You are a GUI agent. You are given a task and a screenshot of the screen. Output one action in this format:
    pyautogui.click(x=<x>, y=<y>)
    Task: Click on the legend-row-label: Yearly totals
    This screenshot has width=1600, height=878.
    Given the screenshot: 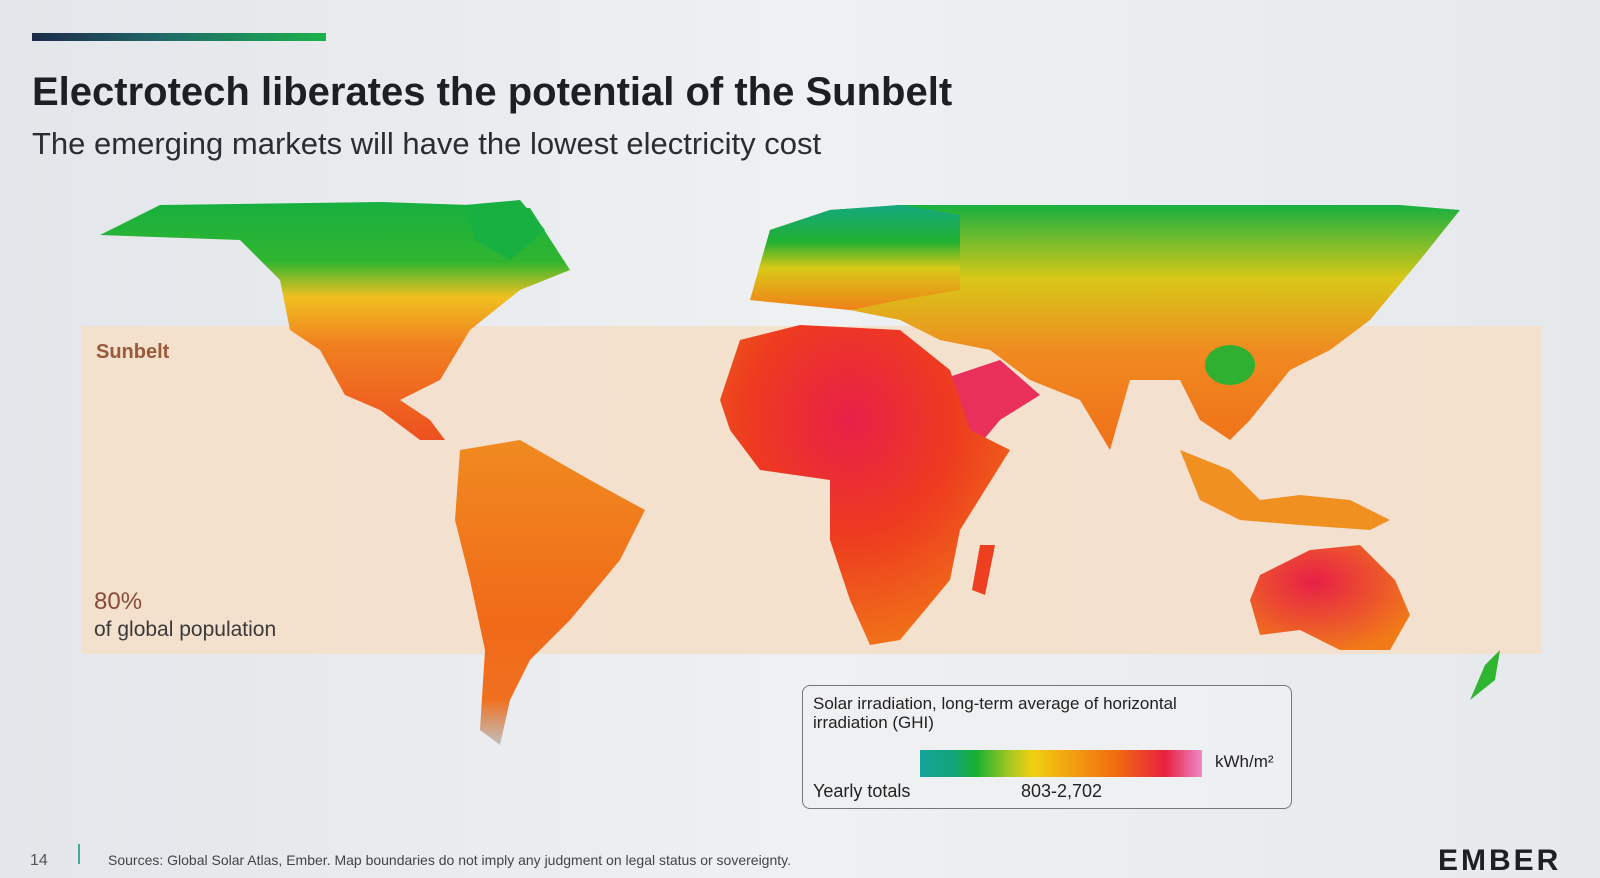 What is the action you would take?
    pyautogui.click(x=862, y=791)
    